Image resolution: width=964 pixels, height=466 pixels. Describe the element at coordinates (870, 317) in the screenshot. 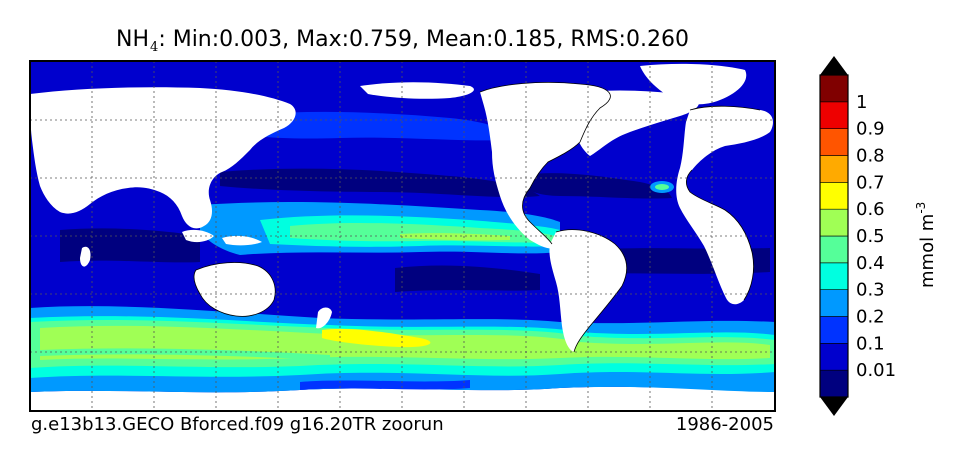

I see `colorbar-tick-label: 0.2` at that location.